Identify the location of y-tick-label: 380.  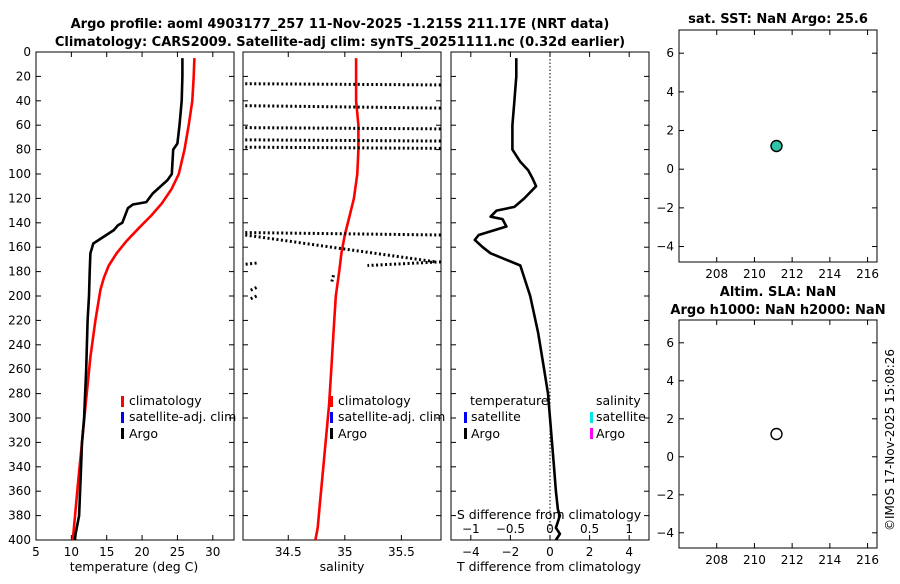
(19, 516).